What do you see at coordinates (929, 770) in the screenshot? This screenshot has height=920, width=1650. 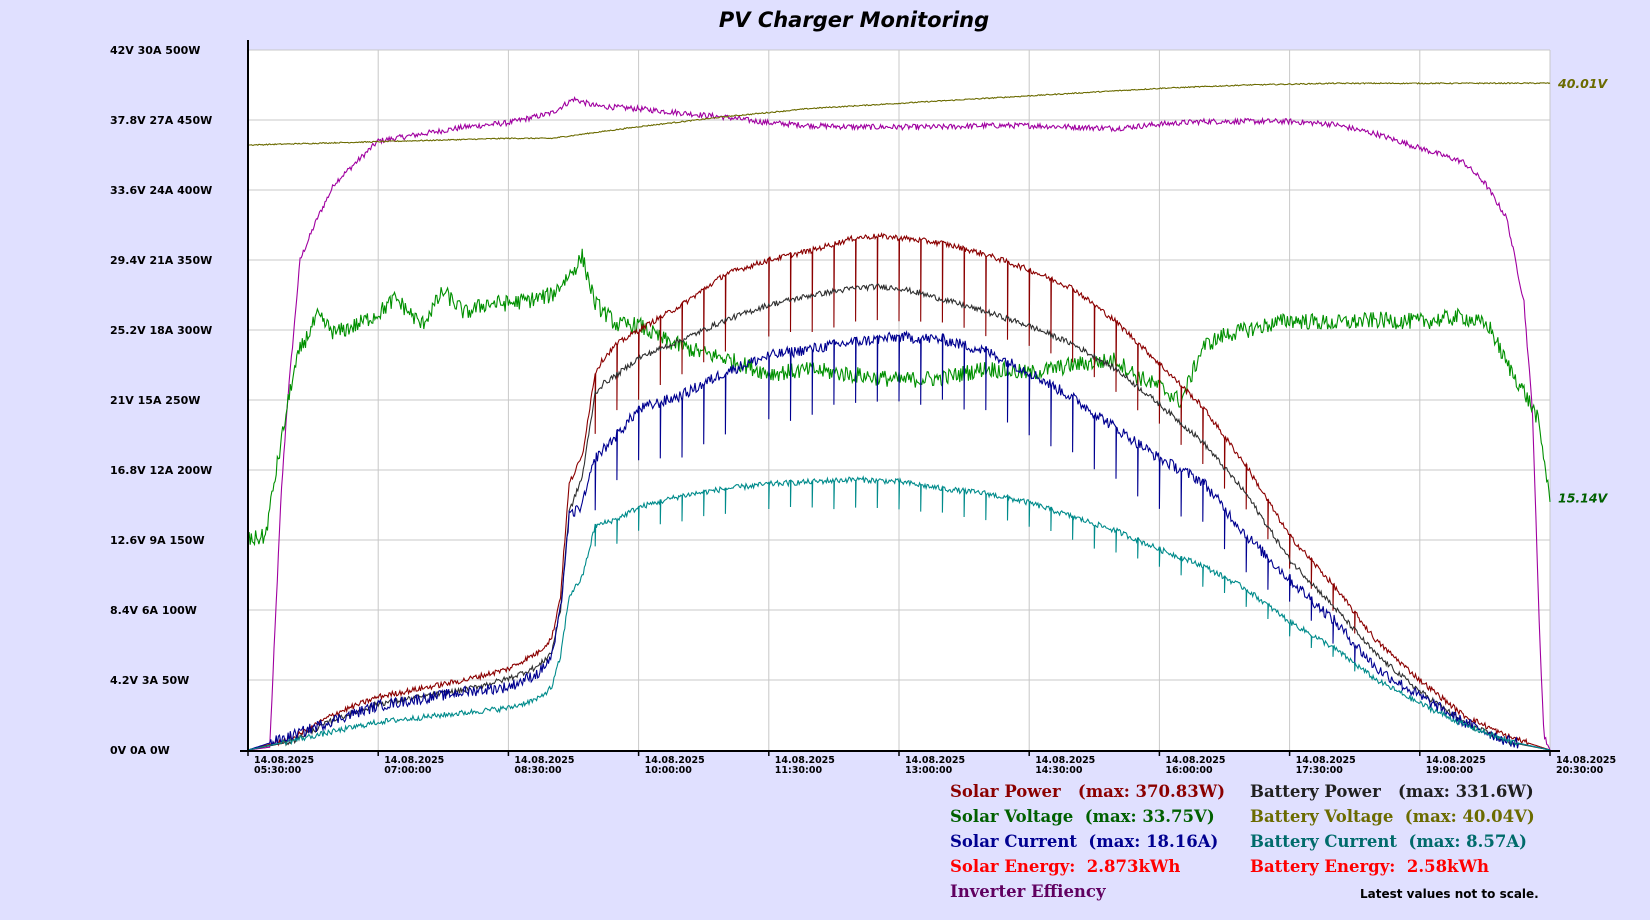 I see `x-tick-time: 13:00:00` at bounding box center [929, 770].